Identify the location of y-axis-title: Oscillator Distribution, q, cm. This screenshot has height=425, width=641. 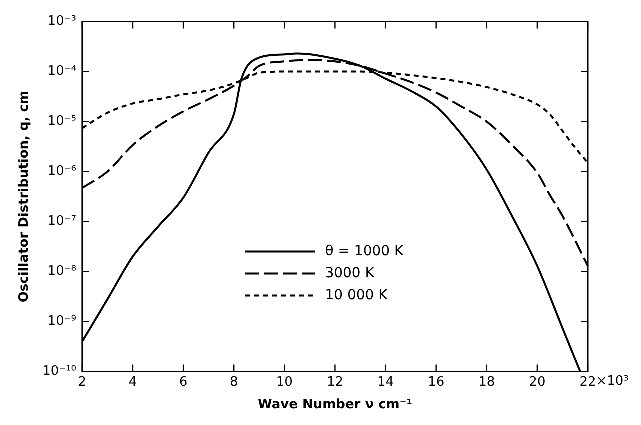
(24, 196).